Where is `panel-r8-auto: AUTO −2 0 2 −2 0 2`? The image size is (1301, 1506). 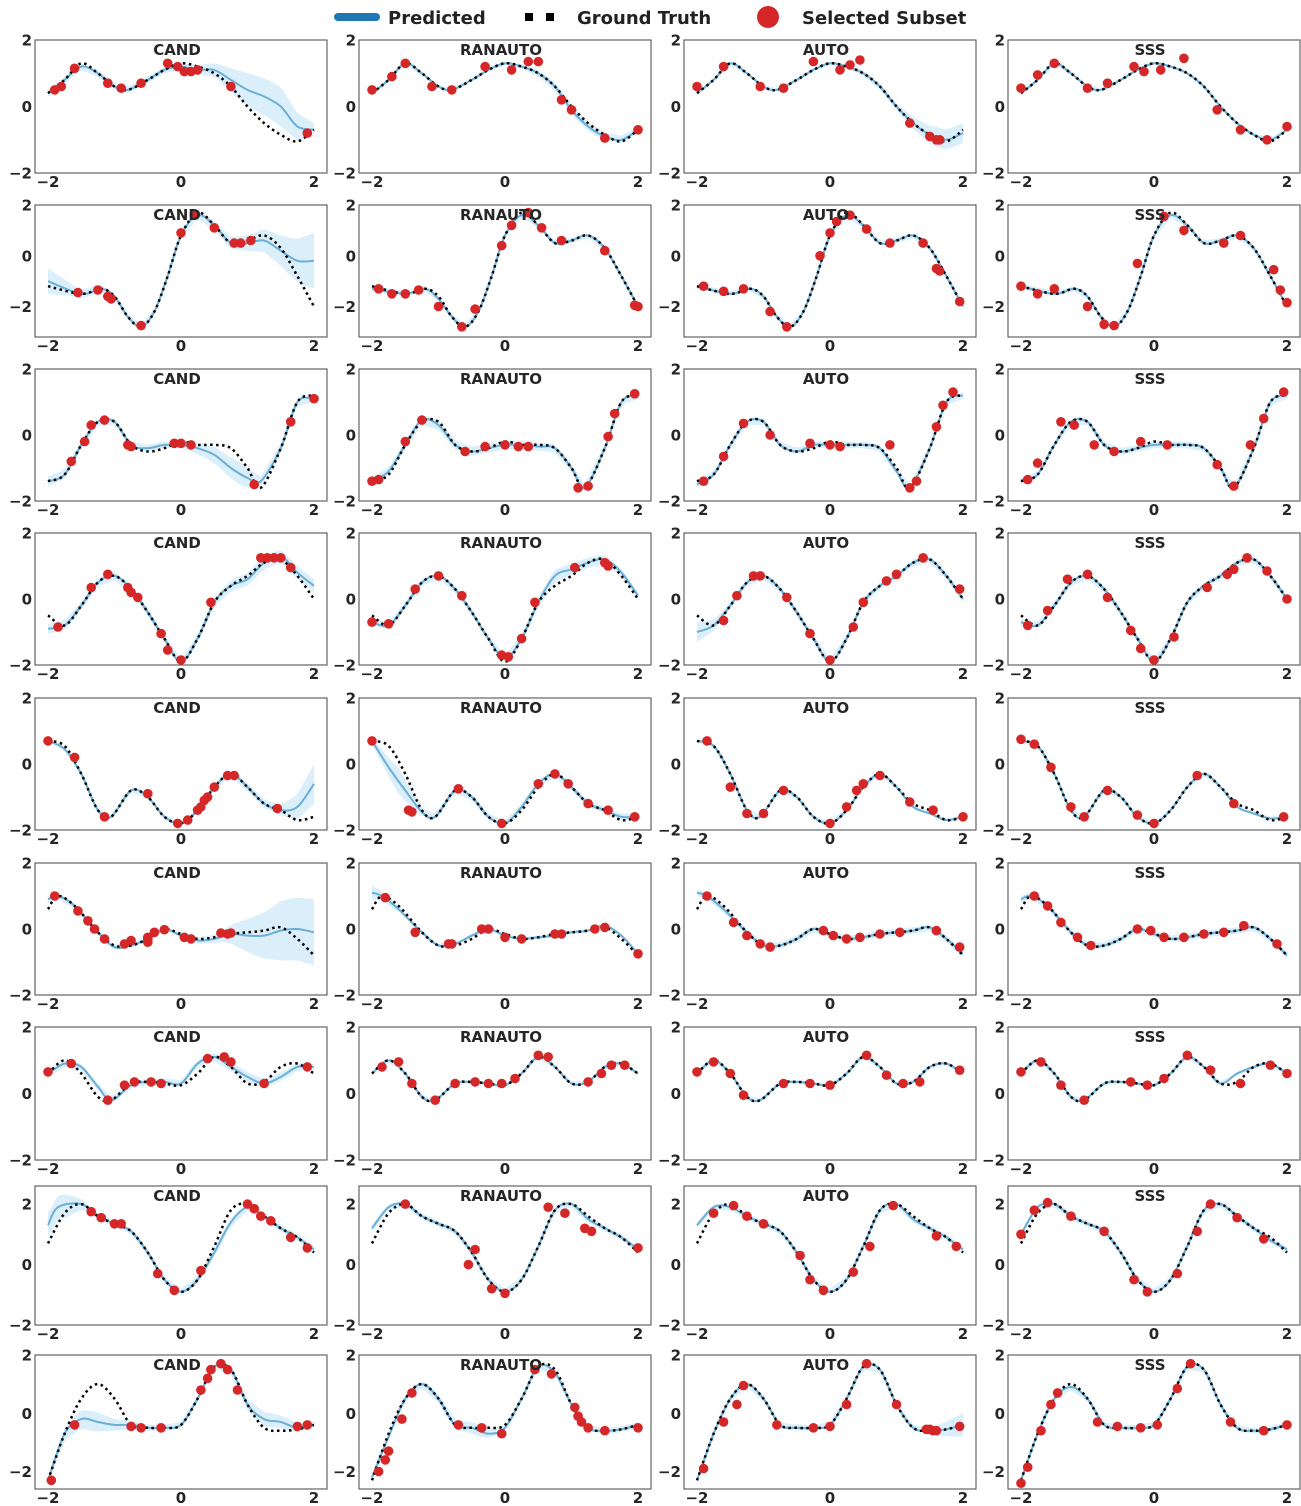 panel-r8-auto: AUTO −2 0 2 −2 0 2 is located at coordinates (817, 1264).